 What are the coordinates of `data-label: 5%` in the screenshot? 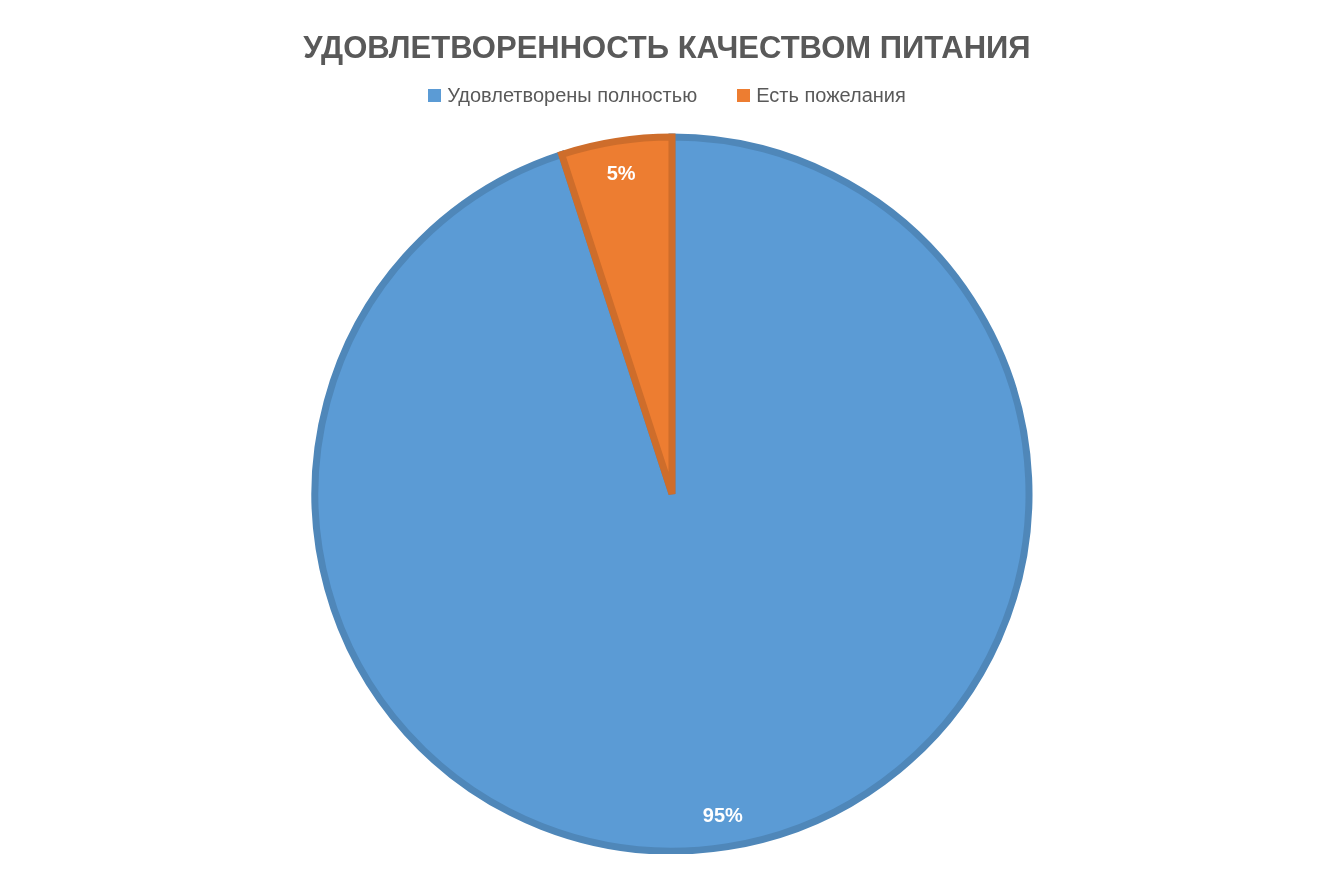 It's located at (621, 173).